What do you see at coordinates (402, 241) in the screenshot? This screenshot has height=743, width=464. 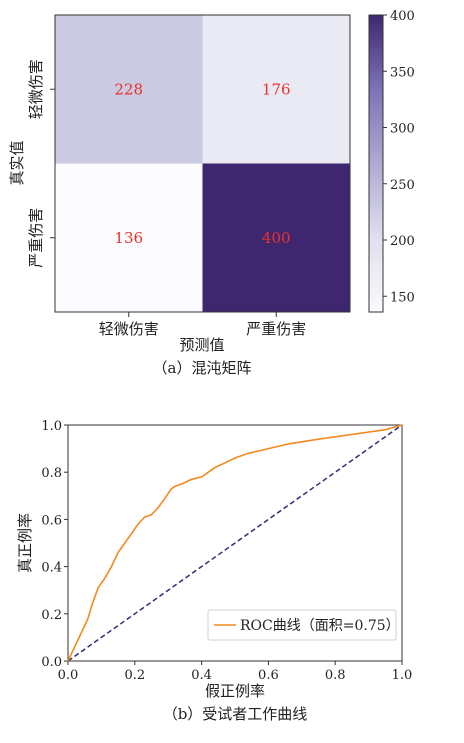 I see `colorbar-tick-label: 200` at bounding box center [402, 241].